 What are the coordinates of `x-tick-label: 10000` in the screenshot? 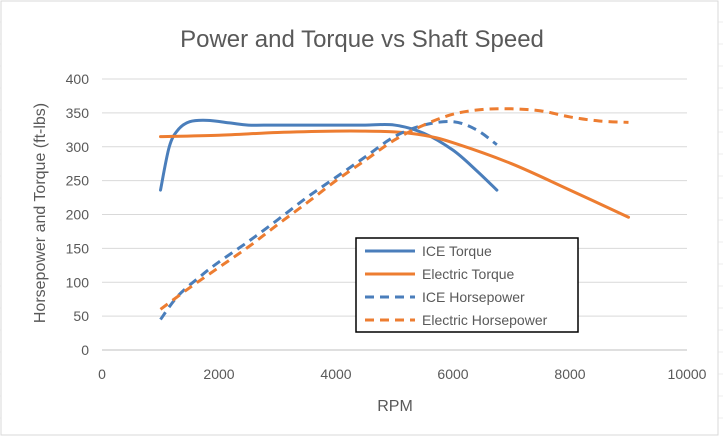 It's located at (687, 374).